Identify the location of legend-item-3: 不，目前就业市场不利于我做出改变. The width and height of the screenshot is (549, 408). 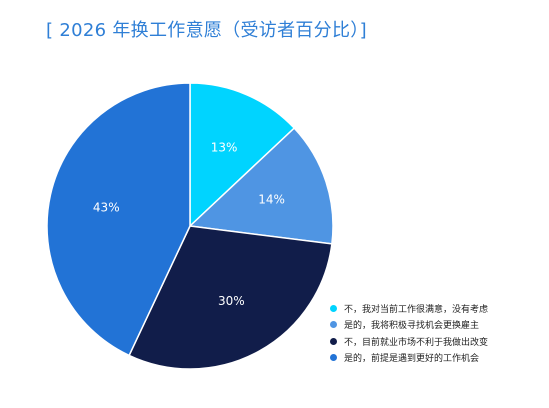
(437, 341).